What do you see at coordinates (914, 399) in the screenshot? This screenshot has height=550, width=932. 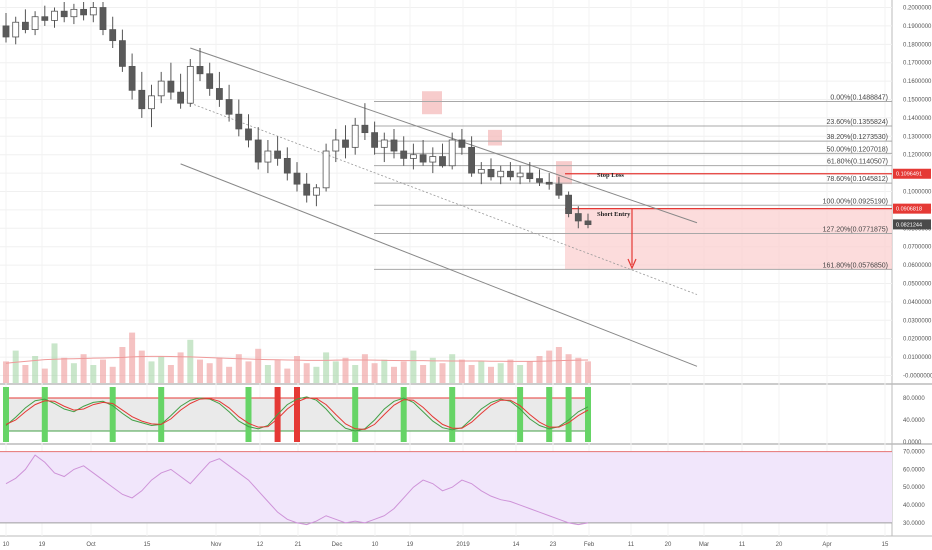 I see `stoch-tick-label: 80.0000` at bounding box center [914, 399].